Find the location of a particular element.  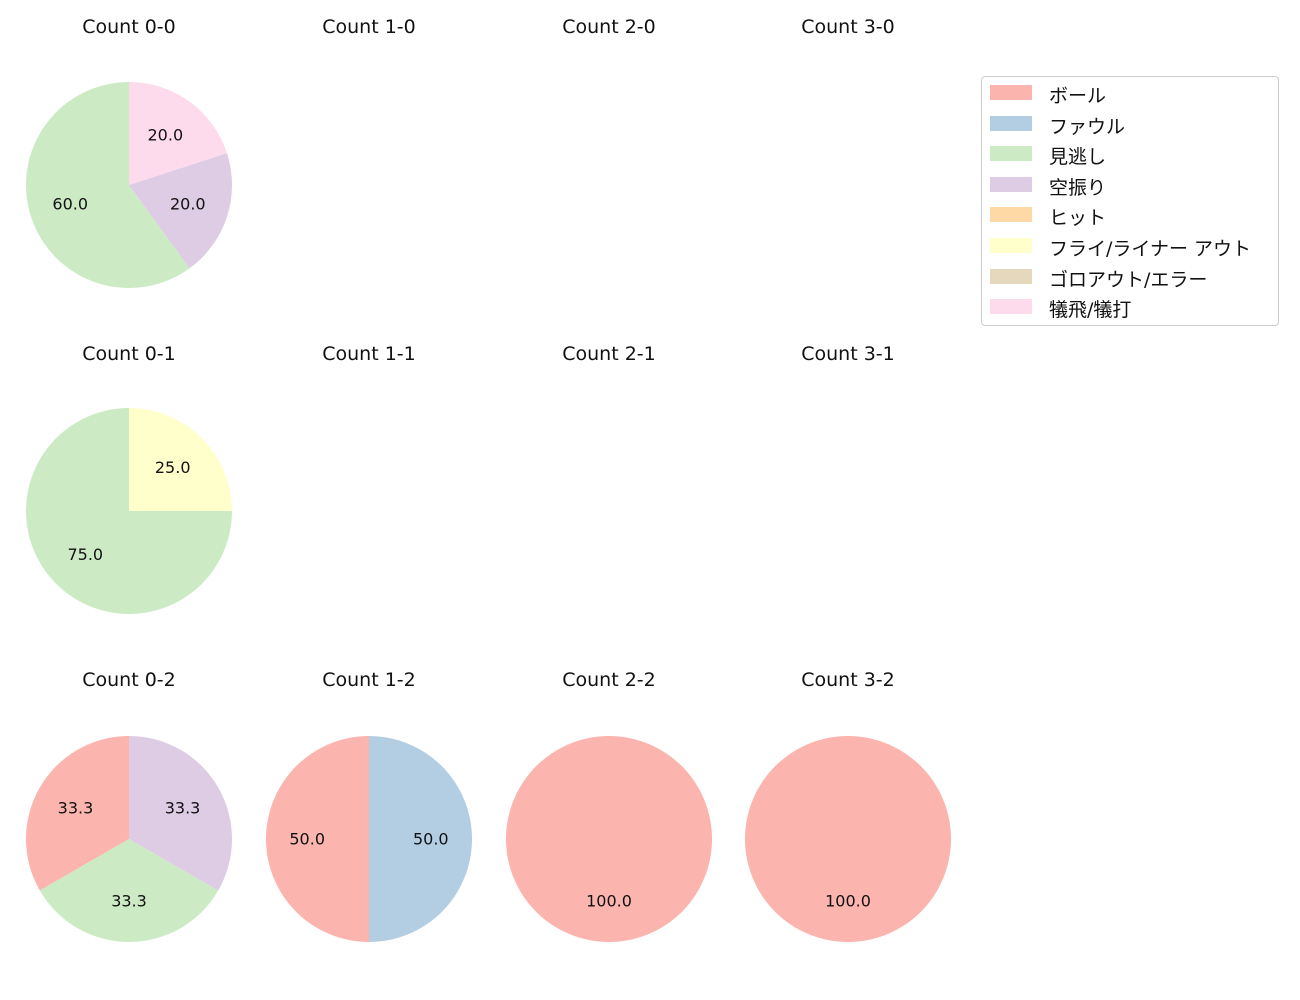

pie-chart: 33.3 33.3 33.3 is located at coordinates (128, 839).